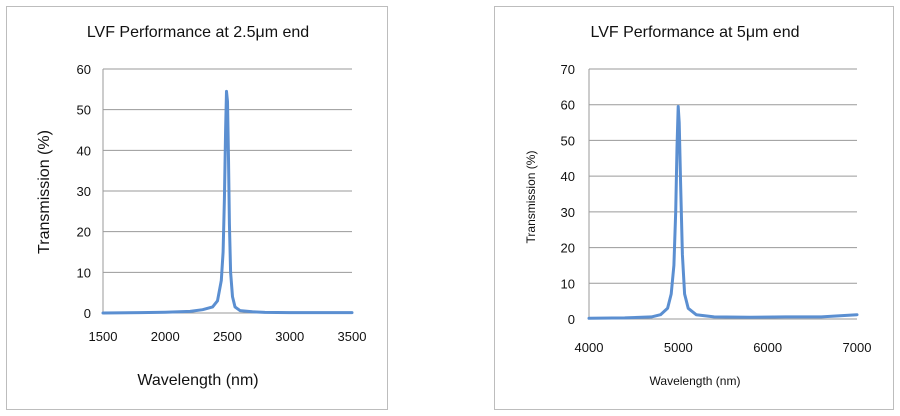 Image resolution: width=900 pixels, height=416 pixels. What do you see at coordinates (589, 347) in the screenshot?
I see `x-tick-label: 4000` at bounding box center [589, 347].